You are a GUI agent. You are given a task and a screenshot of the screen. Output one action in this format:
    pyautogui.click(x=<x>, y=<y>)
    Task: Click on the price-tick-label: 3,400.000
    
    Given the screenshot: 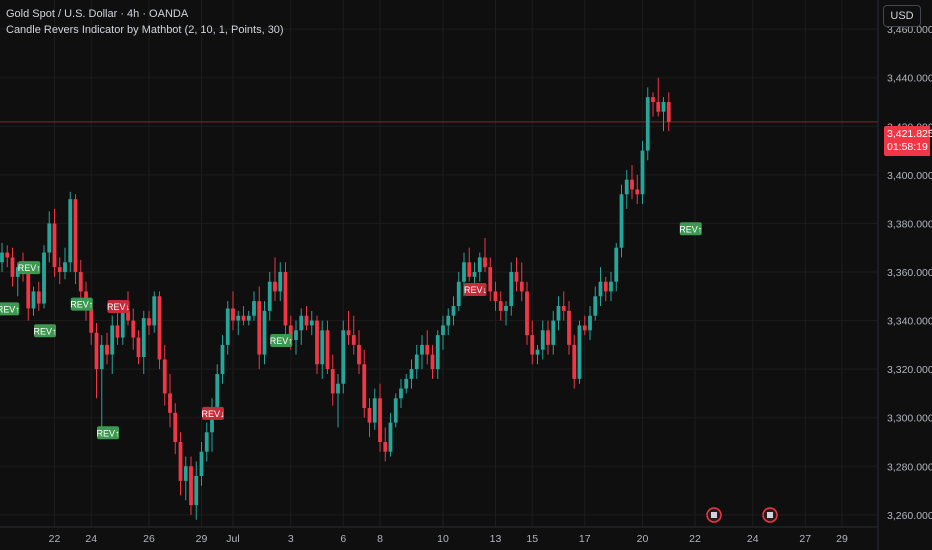 What is the action you would take?
    pyautogui.click(x=909, y=176)
    